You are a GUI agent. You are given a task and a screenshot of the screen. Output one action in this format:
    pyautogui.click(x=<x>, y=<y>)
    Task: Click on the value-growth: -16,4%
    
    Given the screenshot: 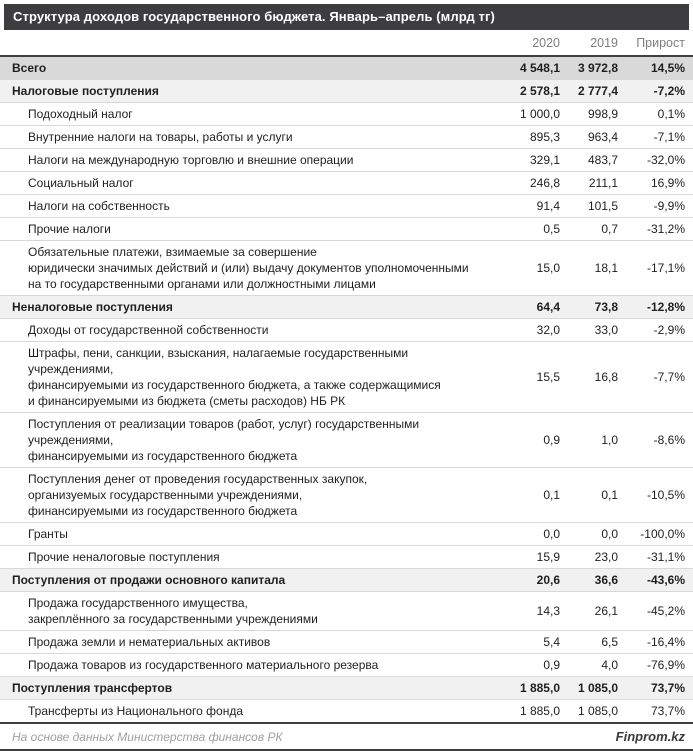 What is the action you would take?
    pyautogui.click(x=655, y=642)
    